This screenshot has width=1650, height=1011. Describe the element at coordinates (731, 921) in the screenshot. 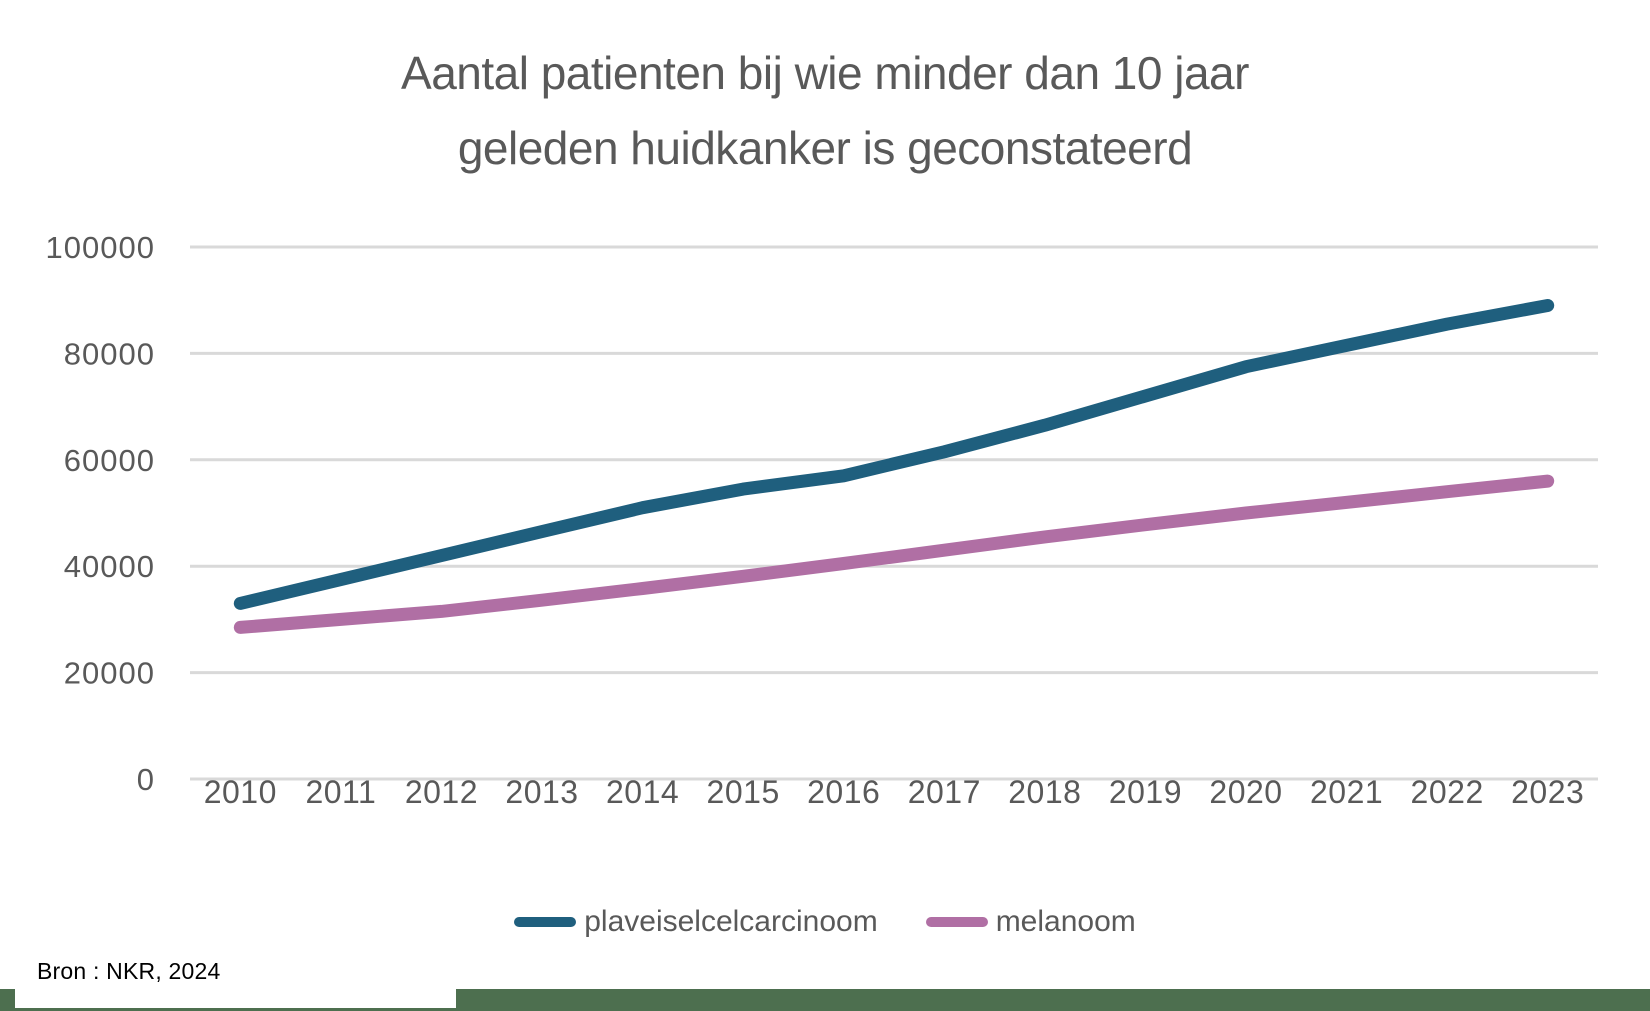

I see `legend-label-plaveiselcelcarcinoom: plaveiselcelcarcinoom` at that location.